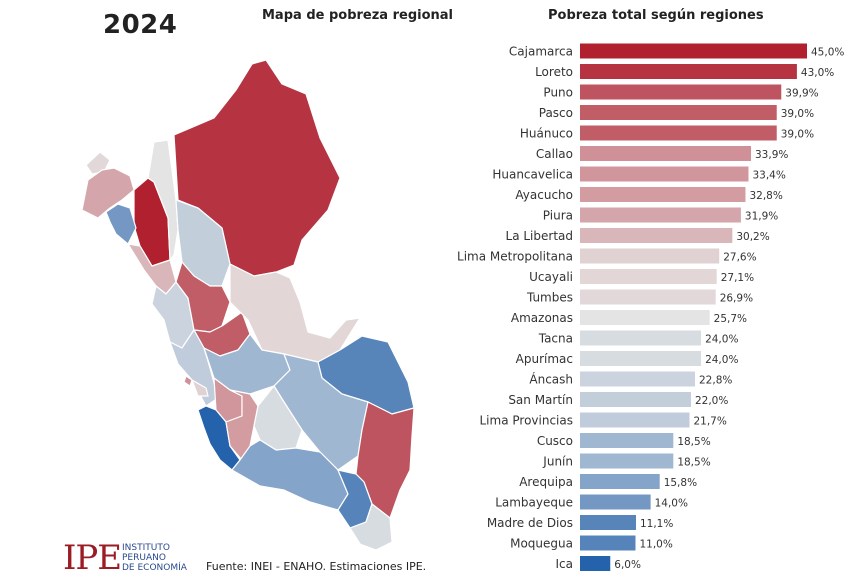 This screenshot has height=579, width=849. What do you see at coordinates (681, 92) in the screenshot?
I see `bar-puno` at bounding box center [681, 92].